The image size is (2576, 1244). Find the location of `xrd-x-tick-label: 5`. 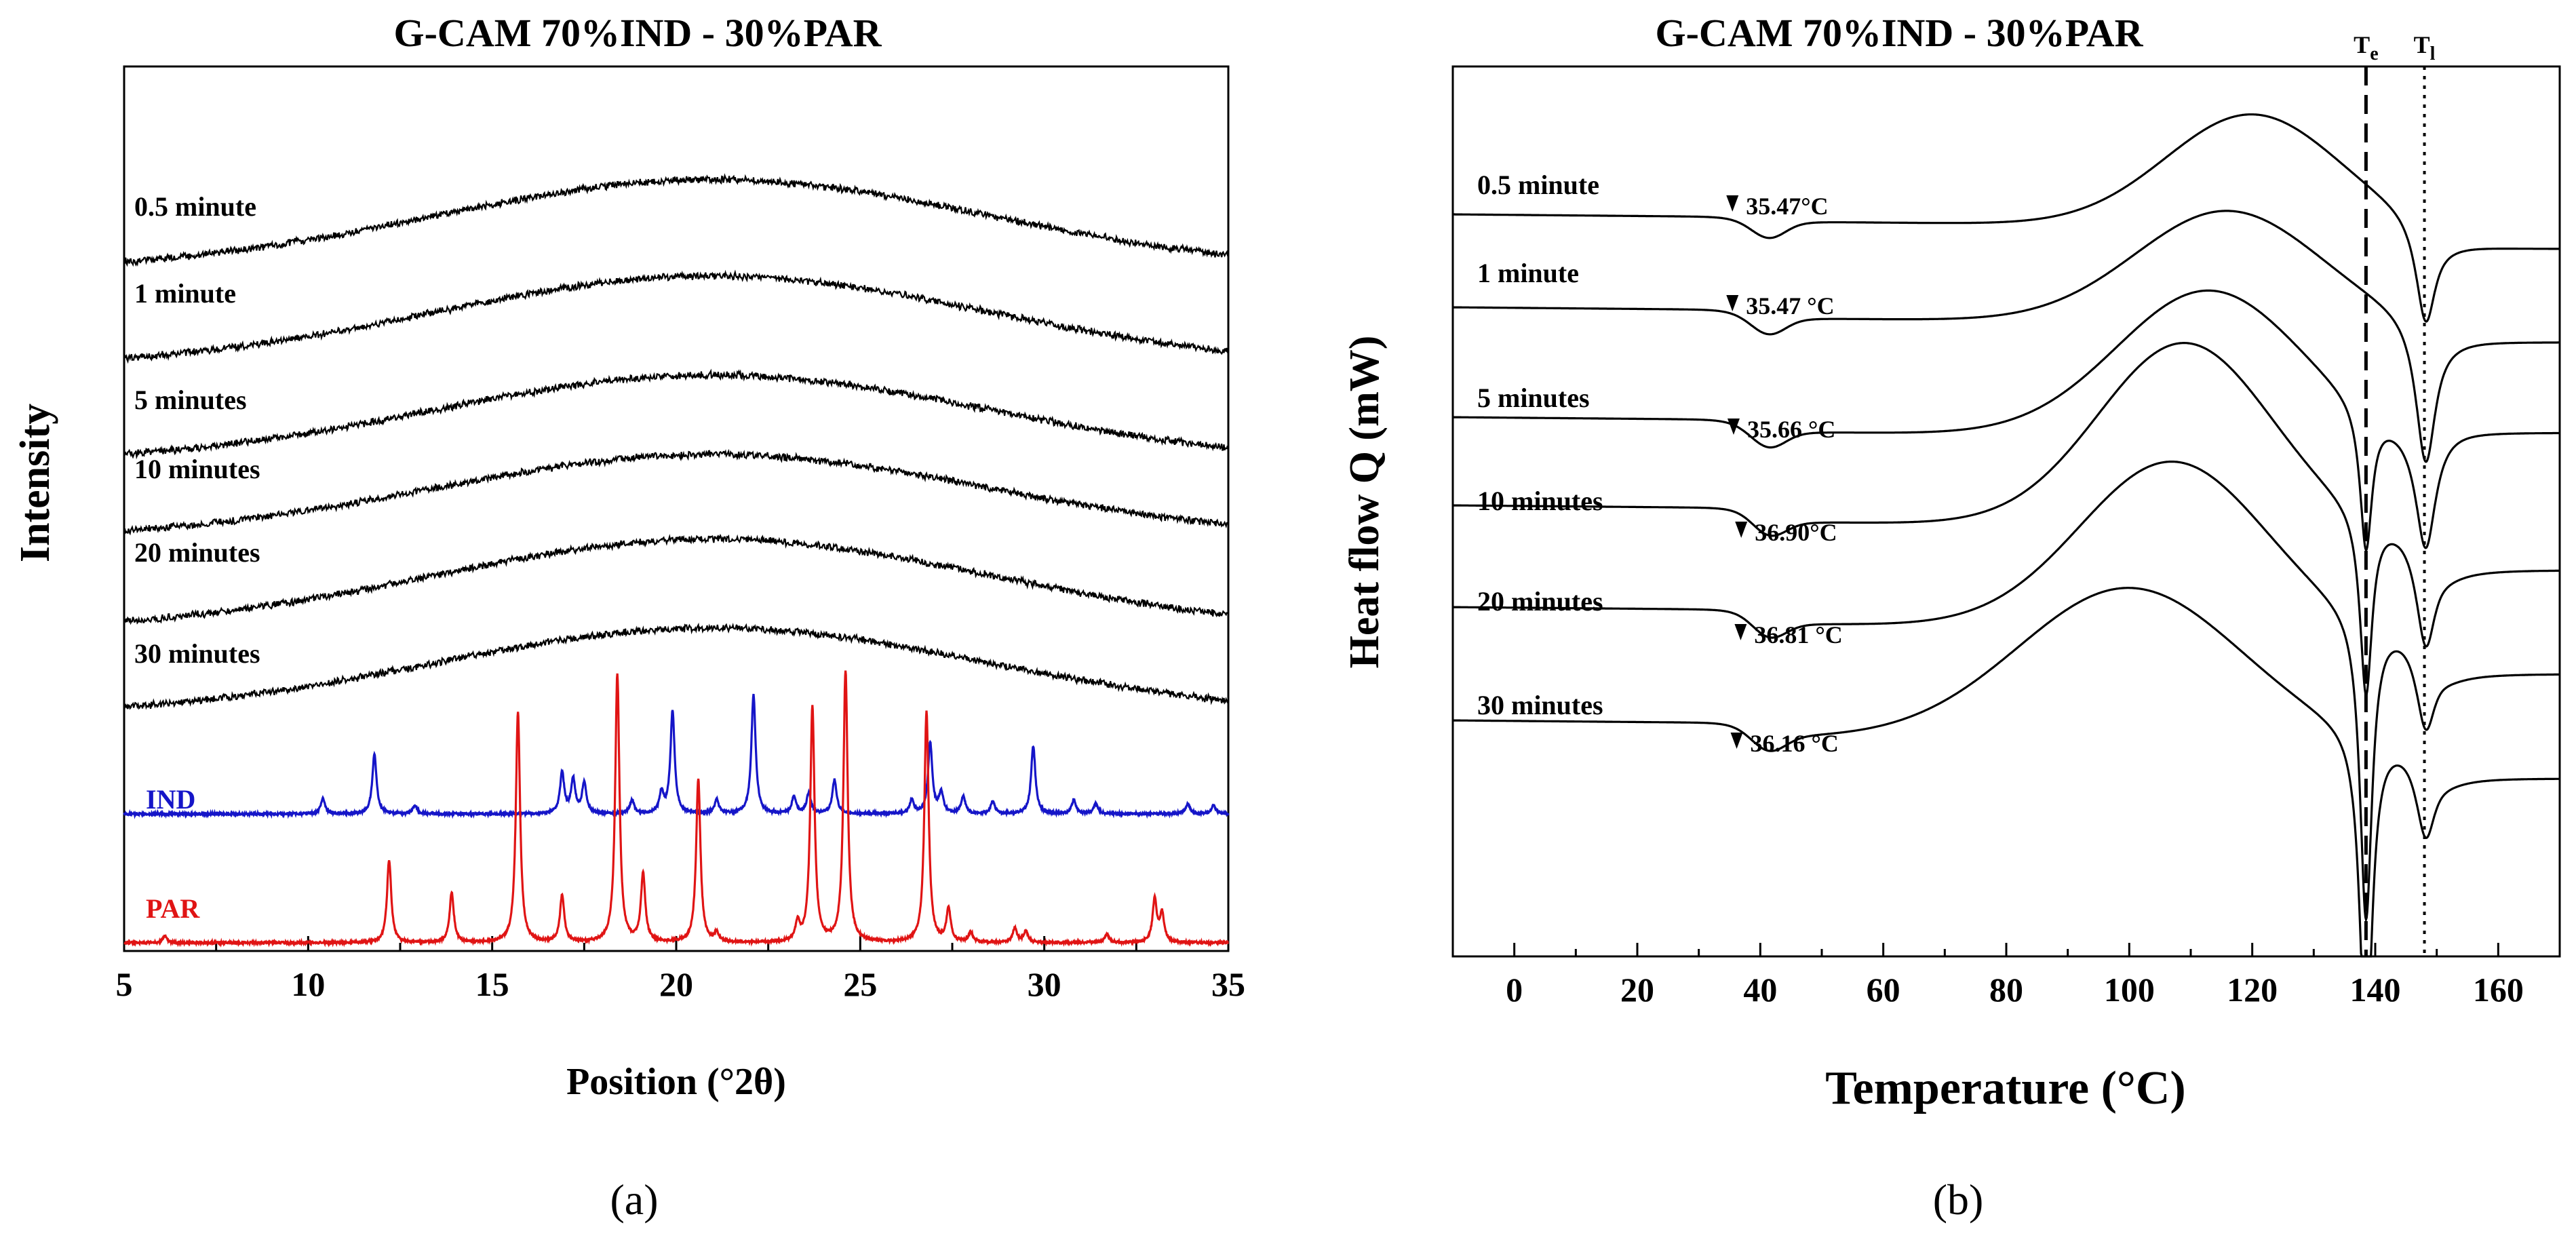

xrd-x-tick-label: 5 is located at coordinates (124, 984).